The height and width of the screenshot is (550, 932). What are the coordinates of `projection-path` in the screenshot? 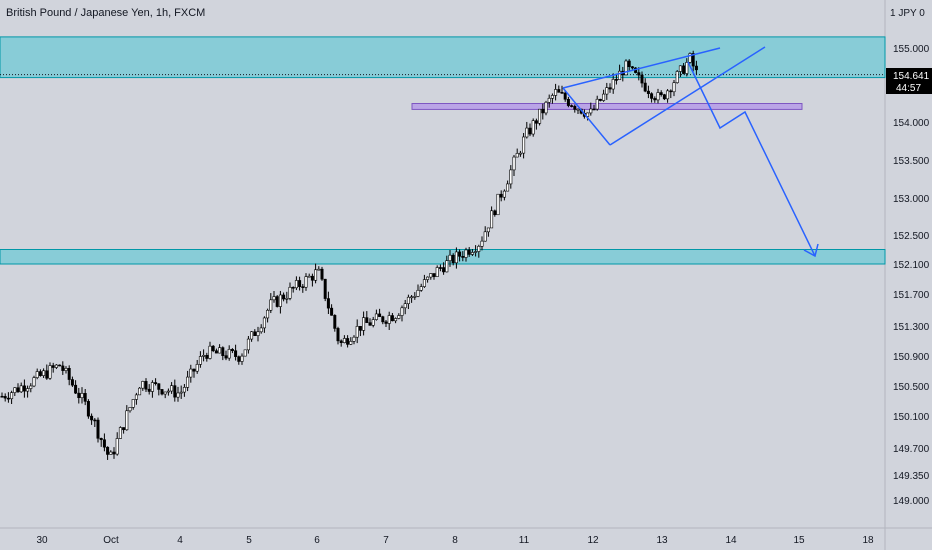 It's located at (751, 159).